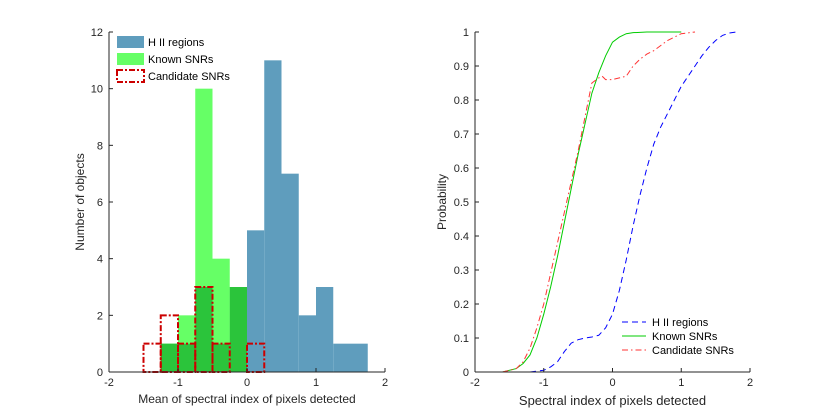 Image resolution: width=830 pixels, height=419 pixels. Describe the element at coordinates (461, 339) in the screenshot. I see `cdf-y-tick-label: 0.1` at that location.